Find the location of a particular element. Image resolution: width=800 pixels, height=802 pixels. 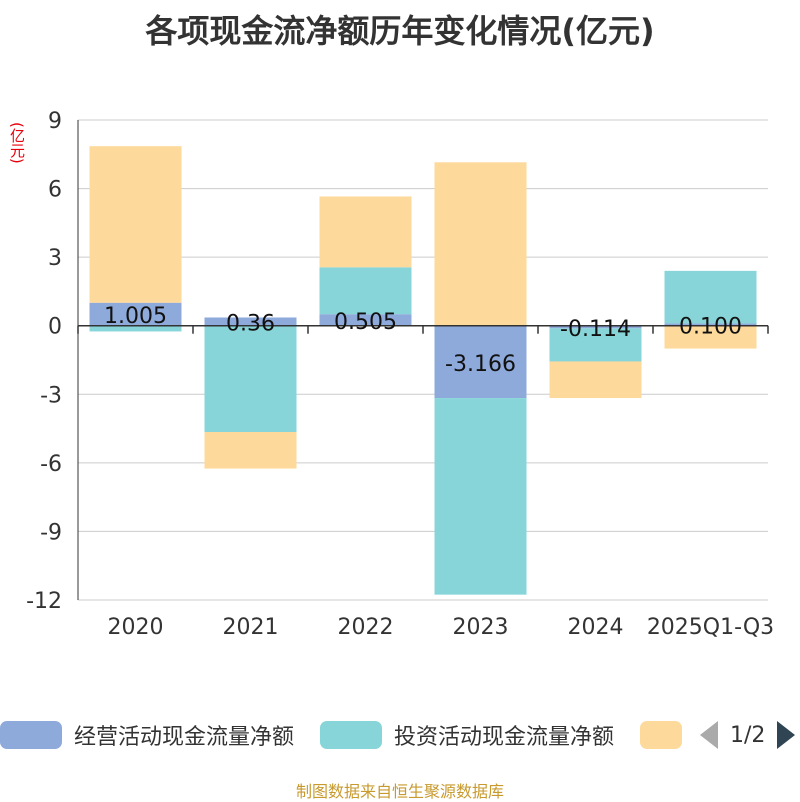

x-tick-label: 2021 is located at coordinates (251, 627).